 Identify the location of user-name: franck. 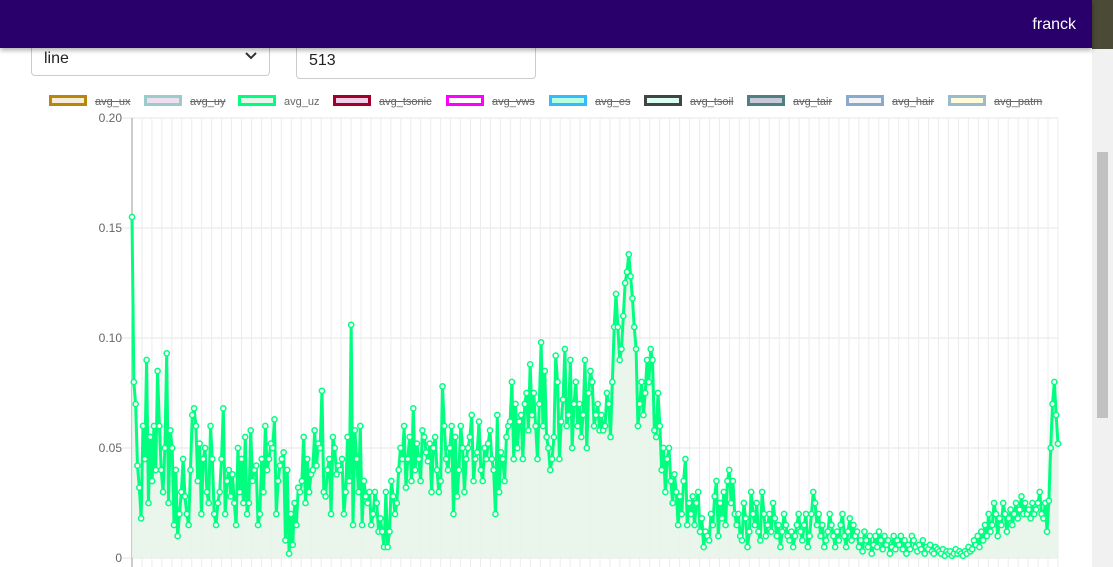
(1054, 24).